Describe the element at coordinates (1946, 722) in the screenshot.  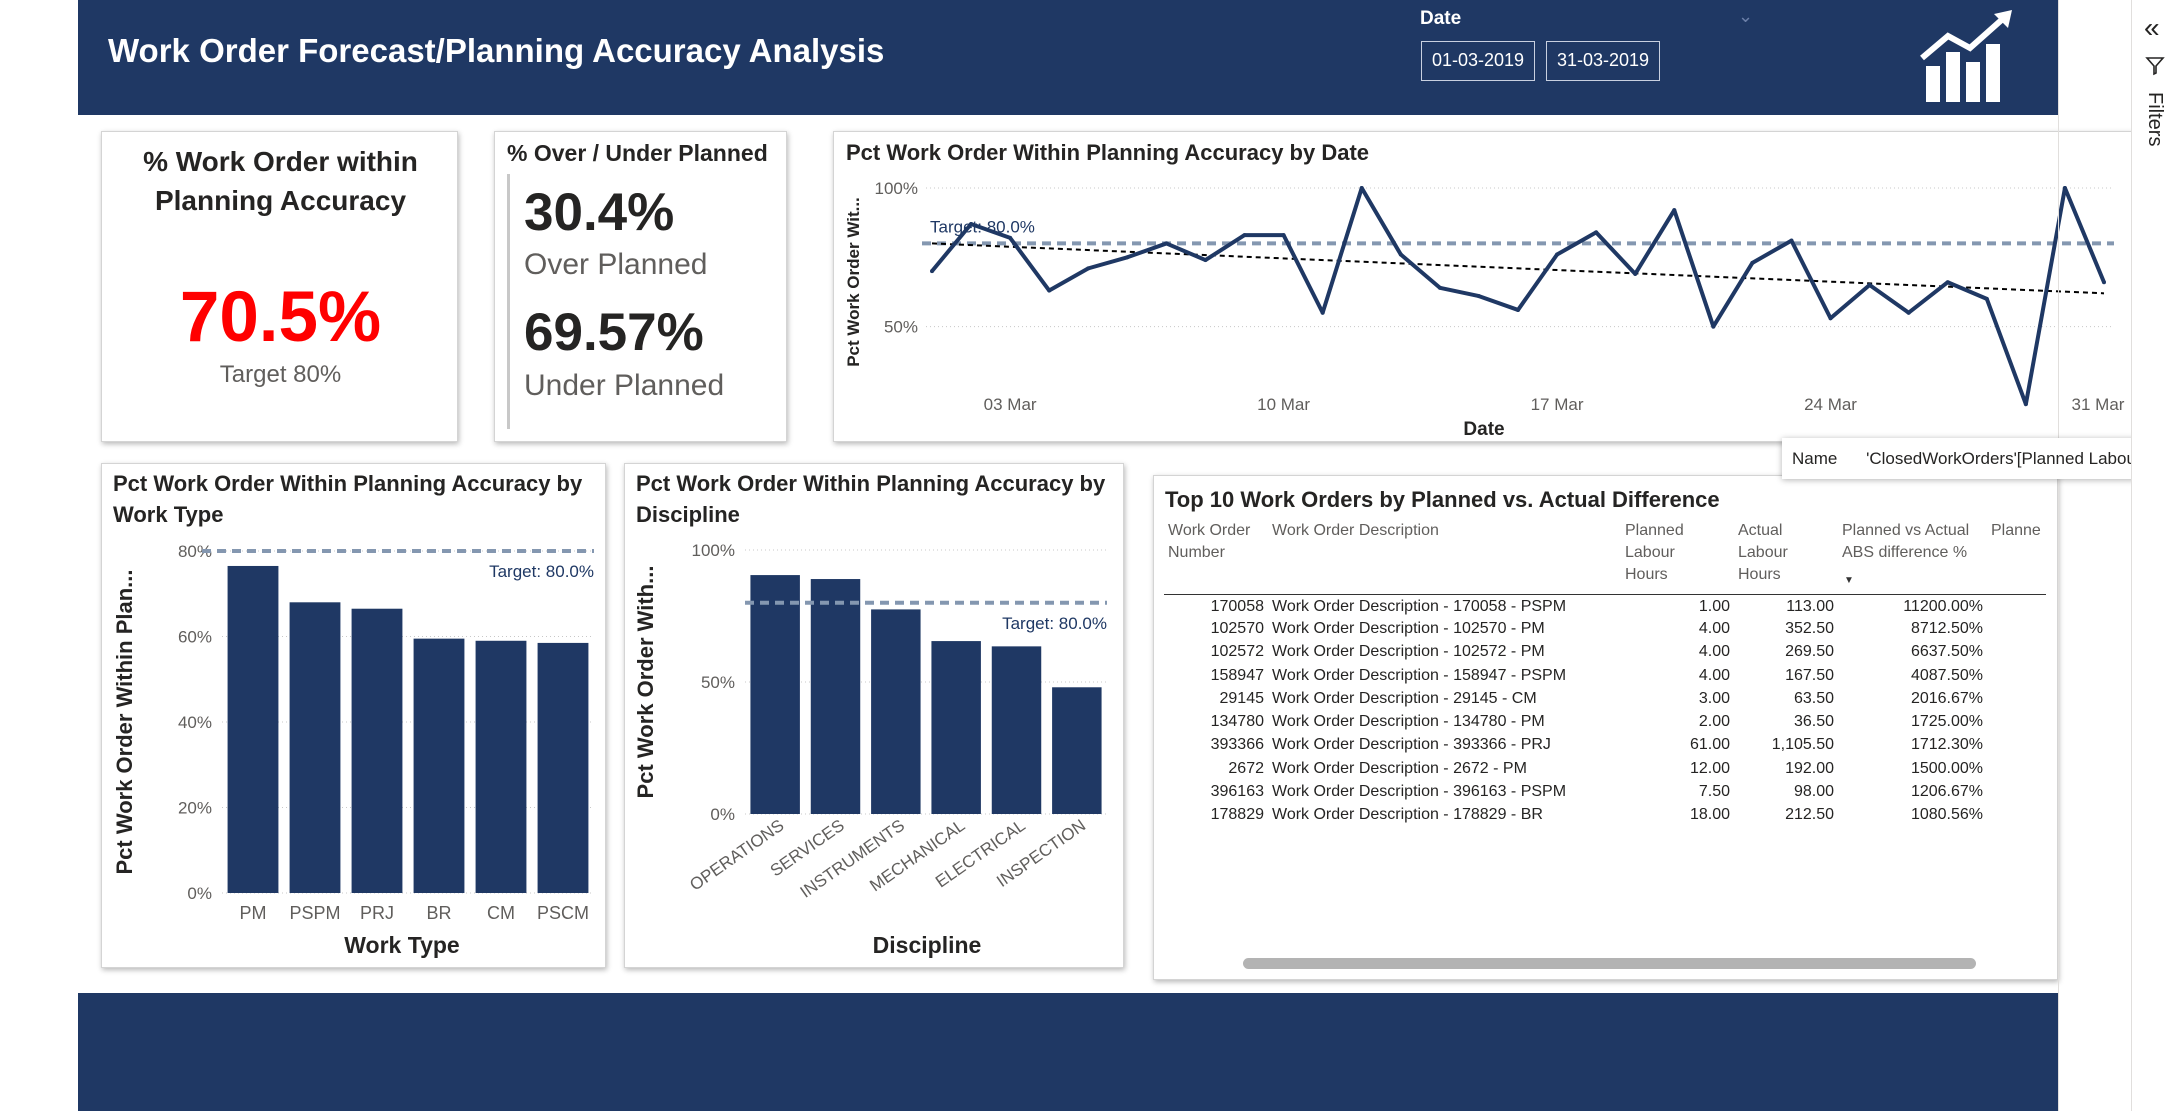
I see `table-cell: 1725.00%` at that location.